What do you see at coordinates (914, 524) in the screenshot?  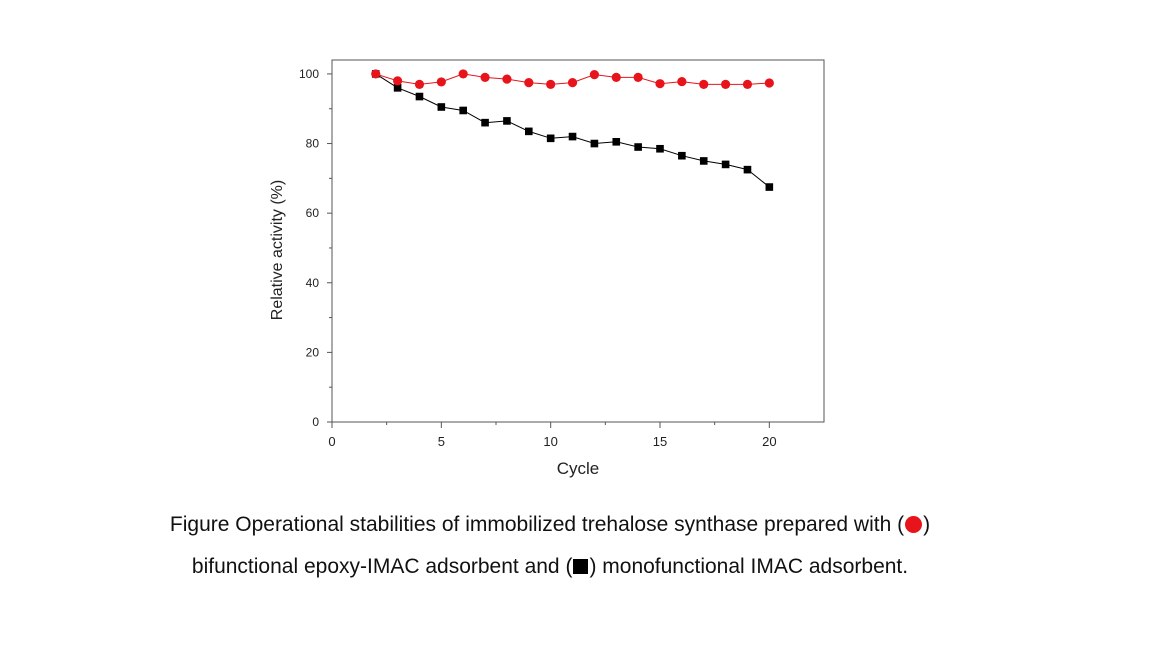 I see `red-circle-marker-icon` at bounding box center [914, 524].